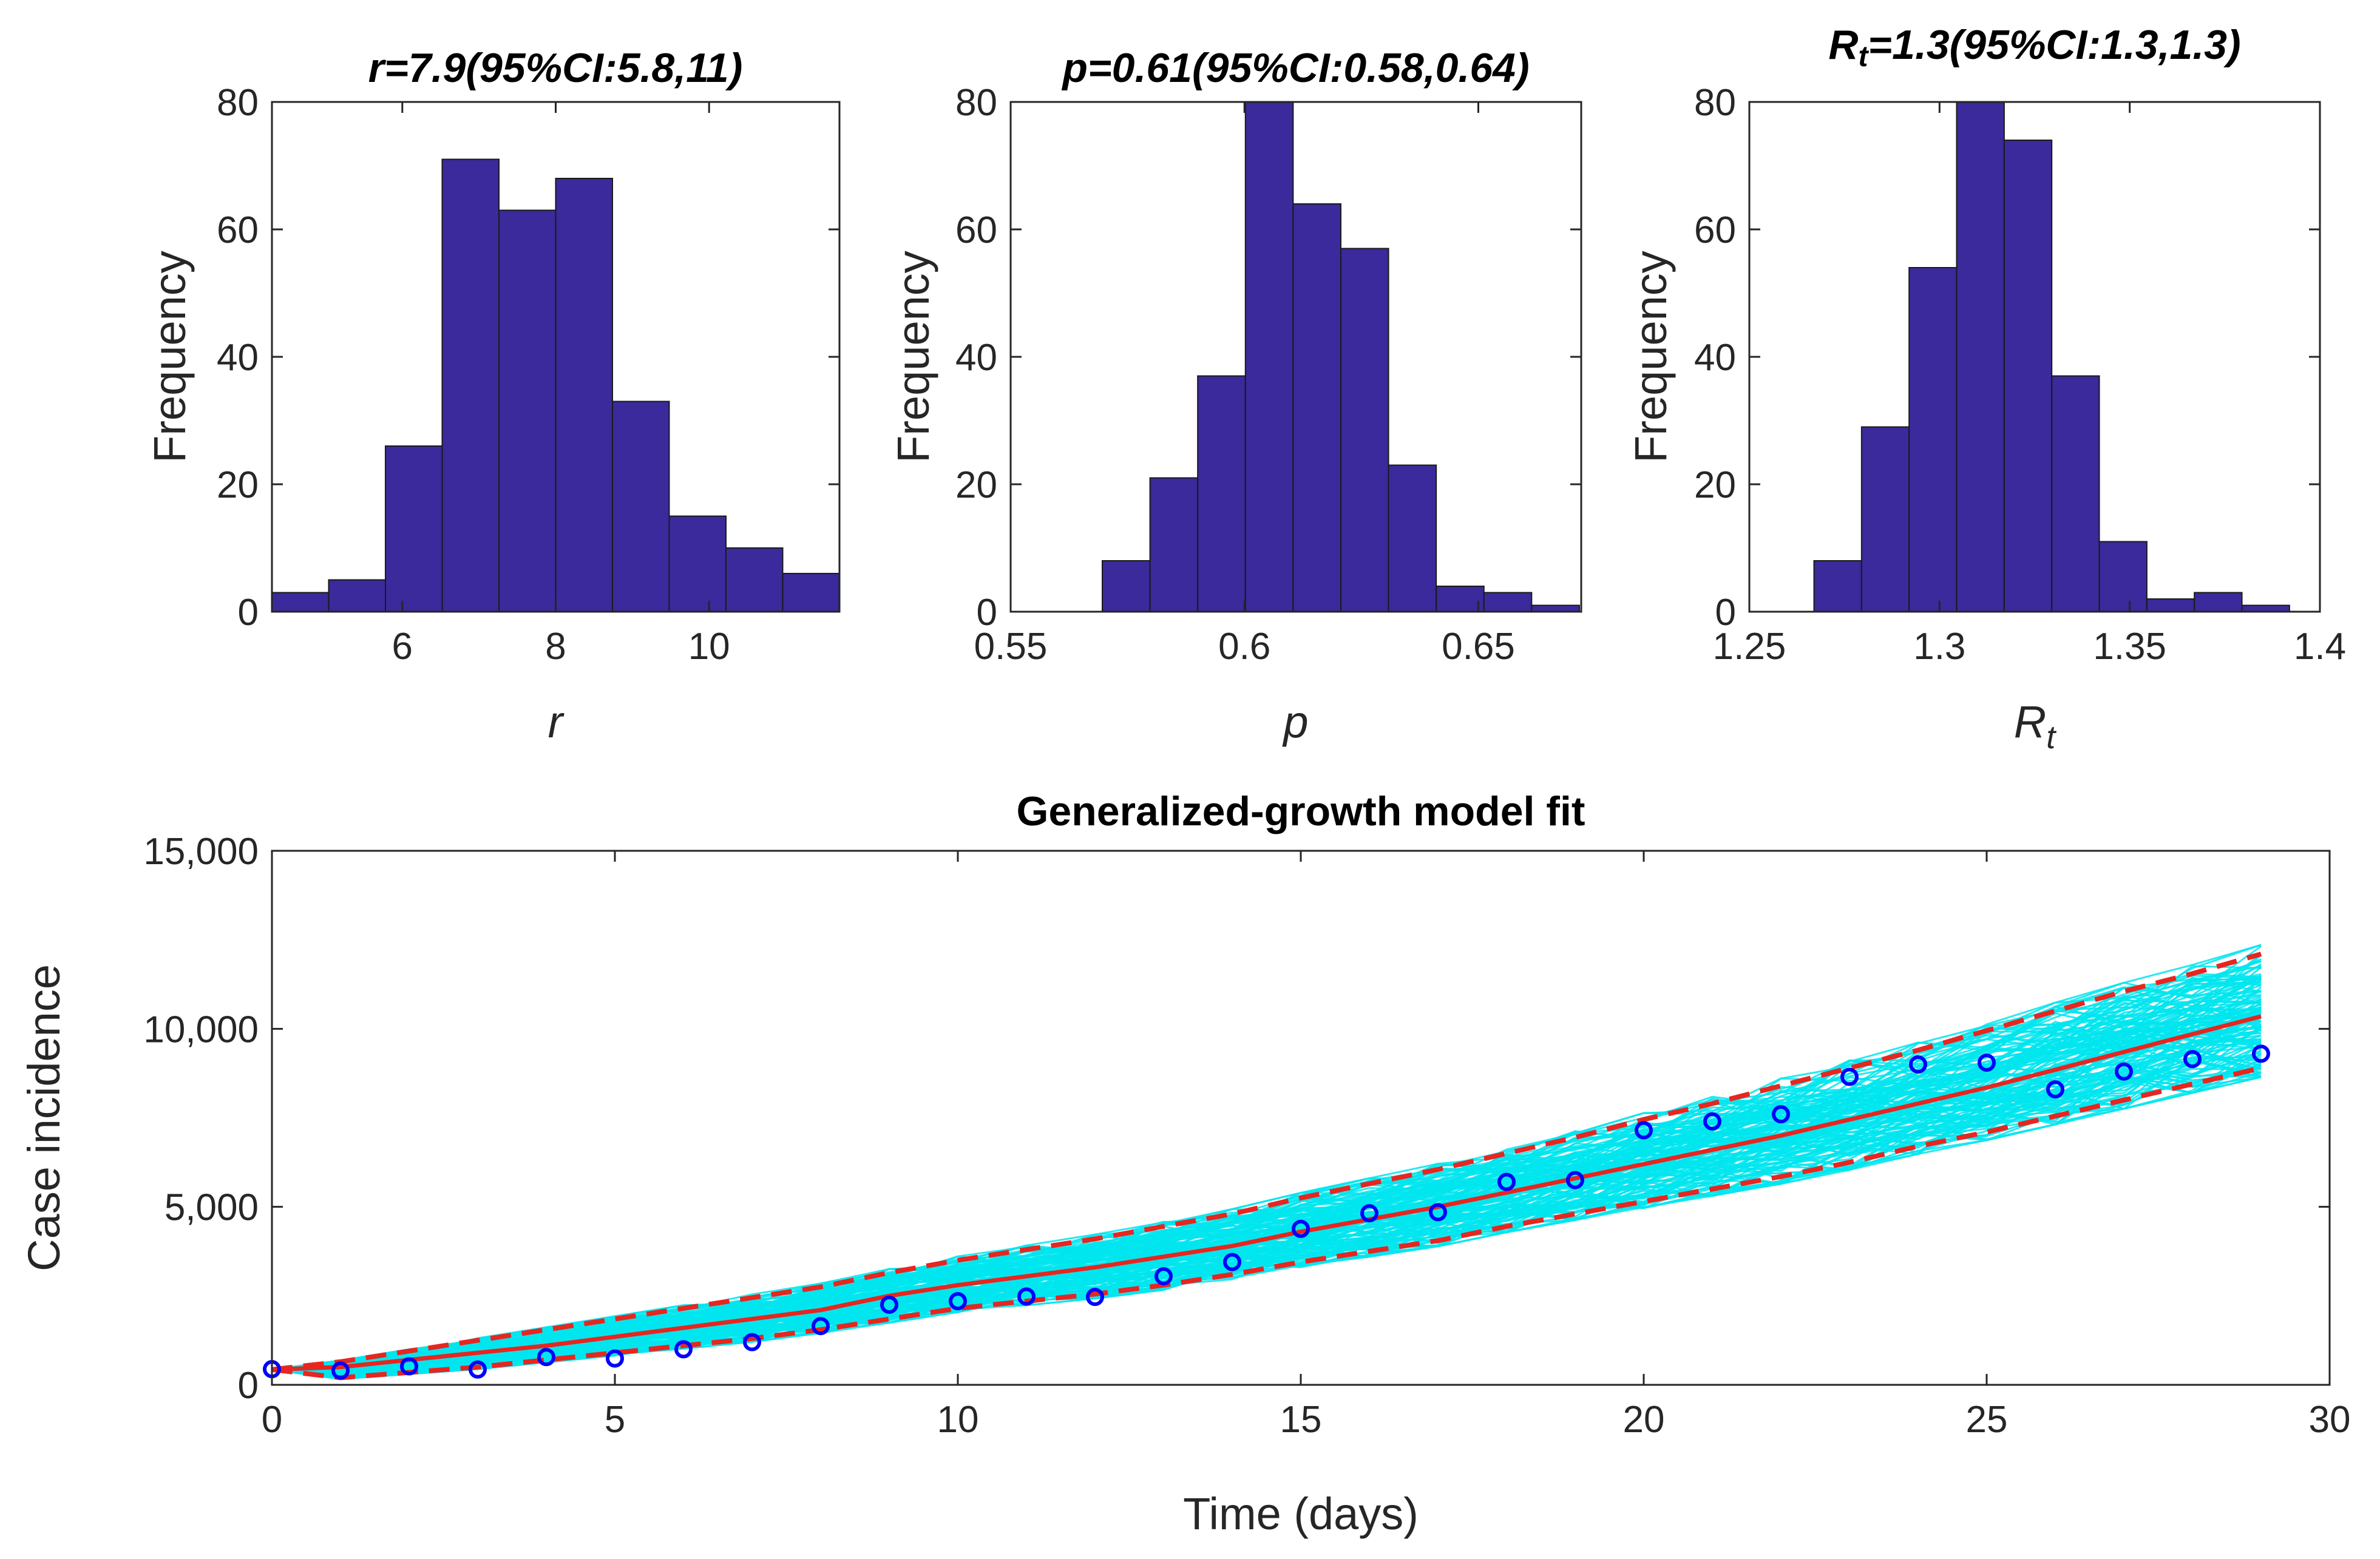 Image resolution: width=2380 pixels, height=1559 pixels. What do you see at coordinates (1715, 103) in the screenshot?
I see `histogram-rt-ytick-label: 80` at bounding box center [1715, 103].